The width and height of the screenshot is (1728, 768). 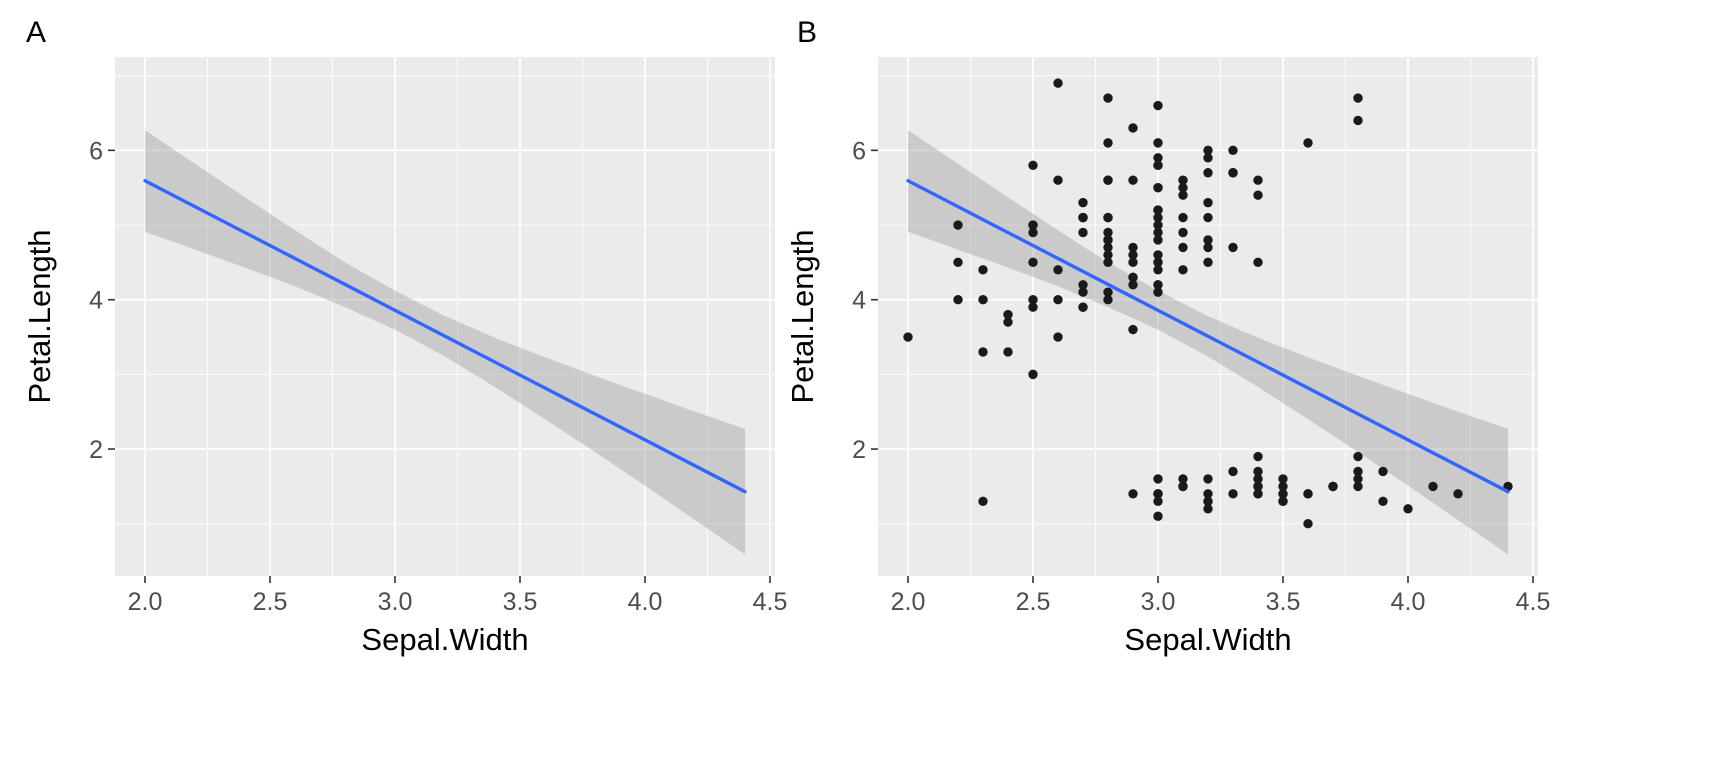 What do you see at coordinates (859, 301) in the screenshot?
I see `y-tick-label: 4` at bounding box center [859, 301].